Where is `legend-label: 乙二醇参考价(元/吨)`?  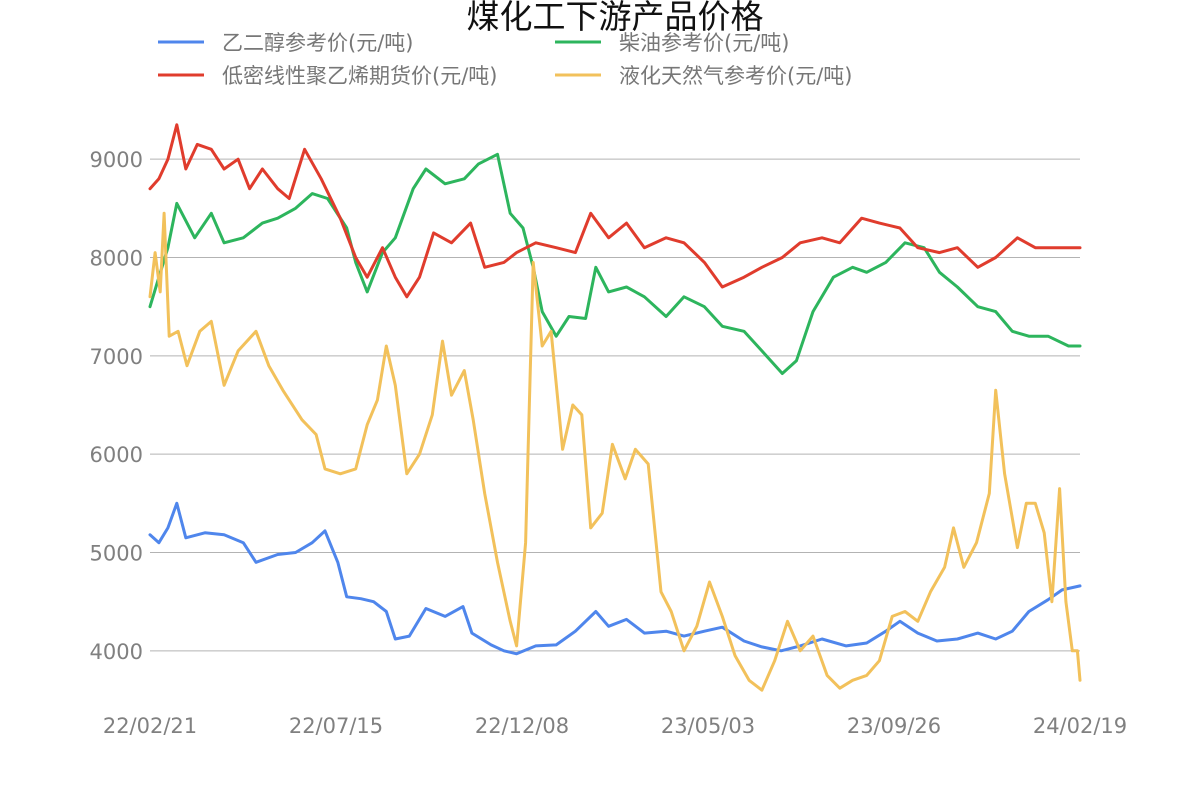
legend-label: 乙二醇参考价(元/吨) is located at coordinates (317, 43).